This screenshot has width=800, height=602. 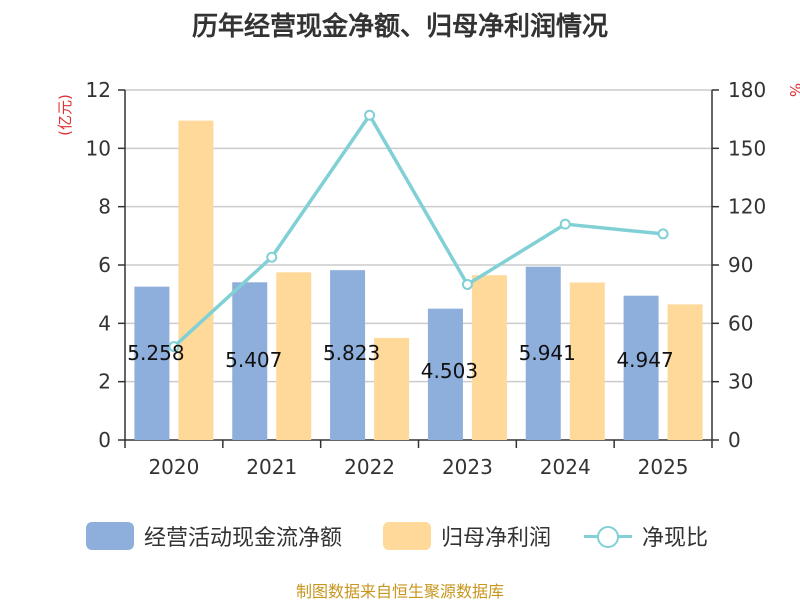 What do you see at coordinates (104, 323) in the screenshot?
I see `left-tick-label: 4` at bounding box center [104, 323].